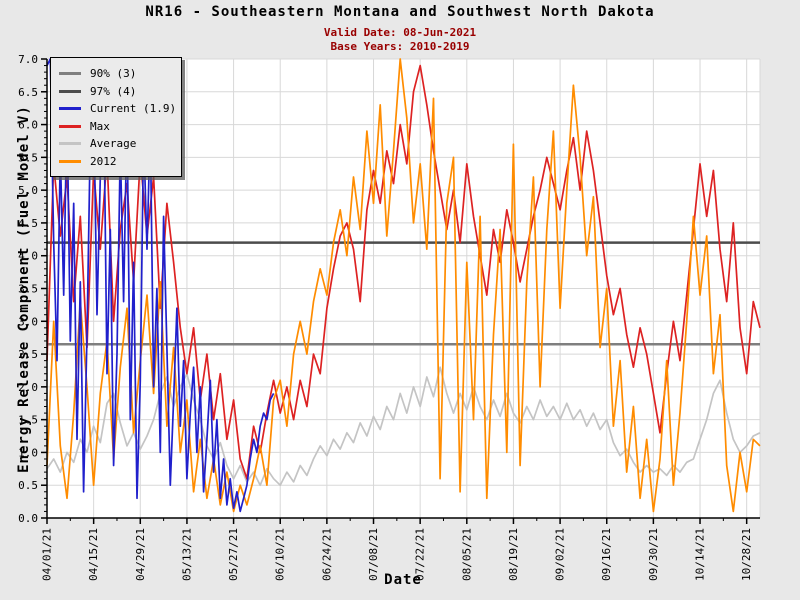 The width and height of the screenshot is (800, 600). What do you see at coordinates (133, 109) in the screenshot?
I see `legend-item-label: Current (1.9)` at bounding box center [133, 109].